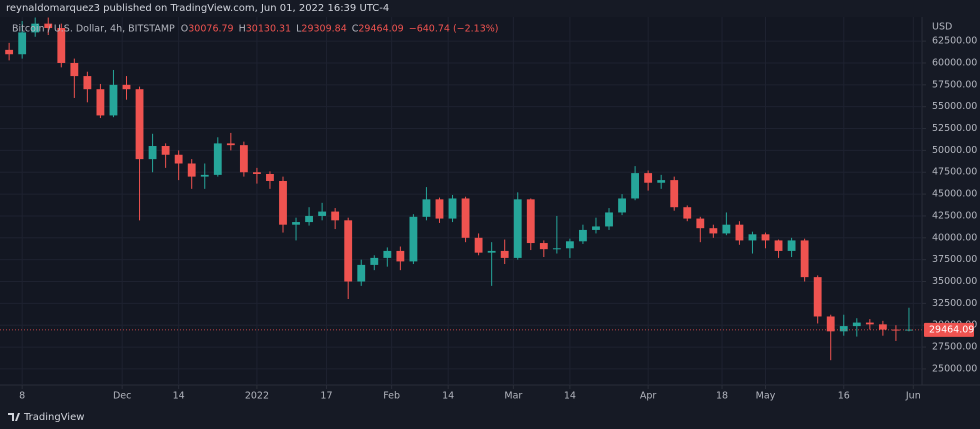 This screenshot has height=429, width=980. Describe the element at coordinates (513, 396) in the screenshot. I see `x-tick-label: Mar` at that location.